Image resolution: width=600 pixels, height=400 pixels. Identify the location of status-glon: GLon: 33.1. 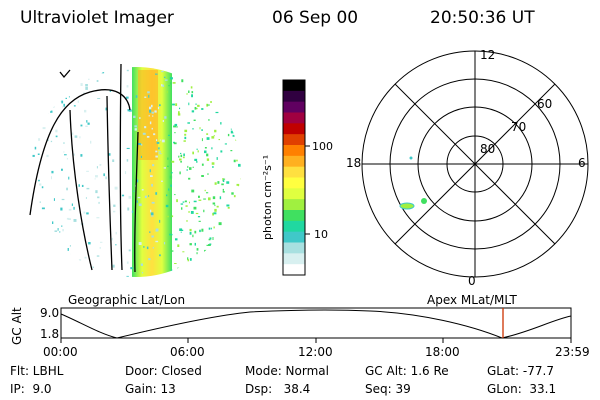
(522, 389).